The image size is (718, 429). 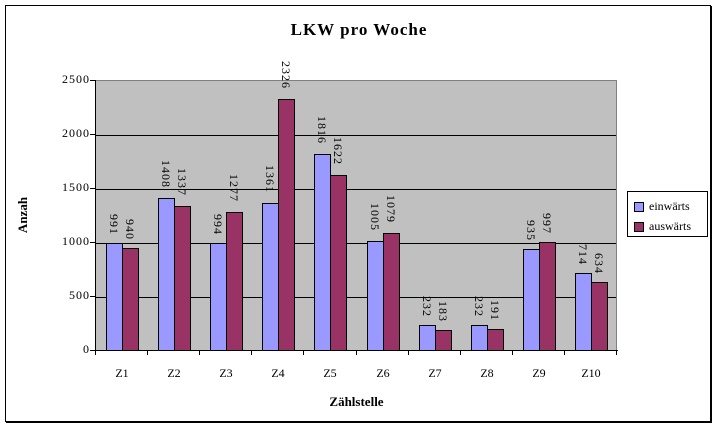 I want to click on x-tick-label: Z3, so click(x=226, y=373).